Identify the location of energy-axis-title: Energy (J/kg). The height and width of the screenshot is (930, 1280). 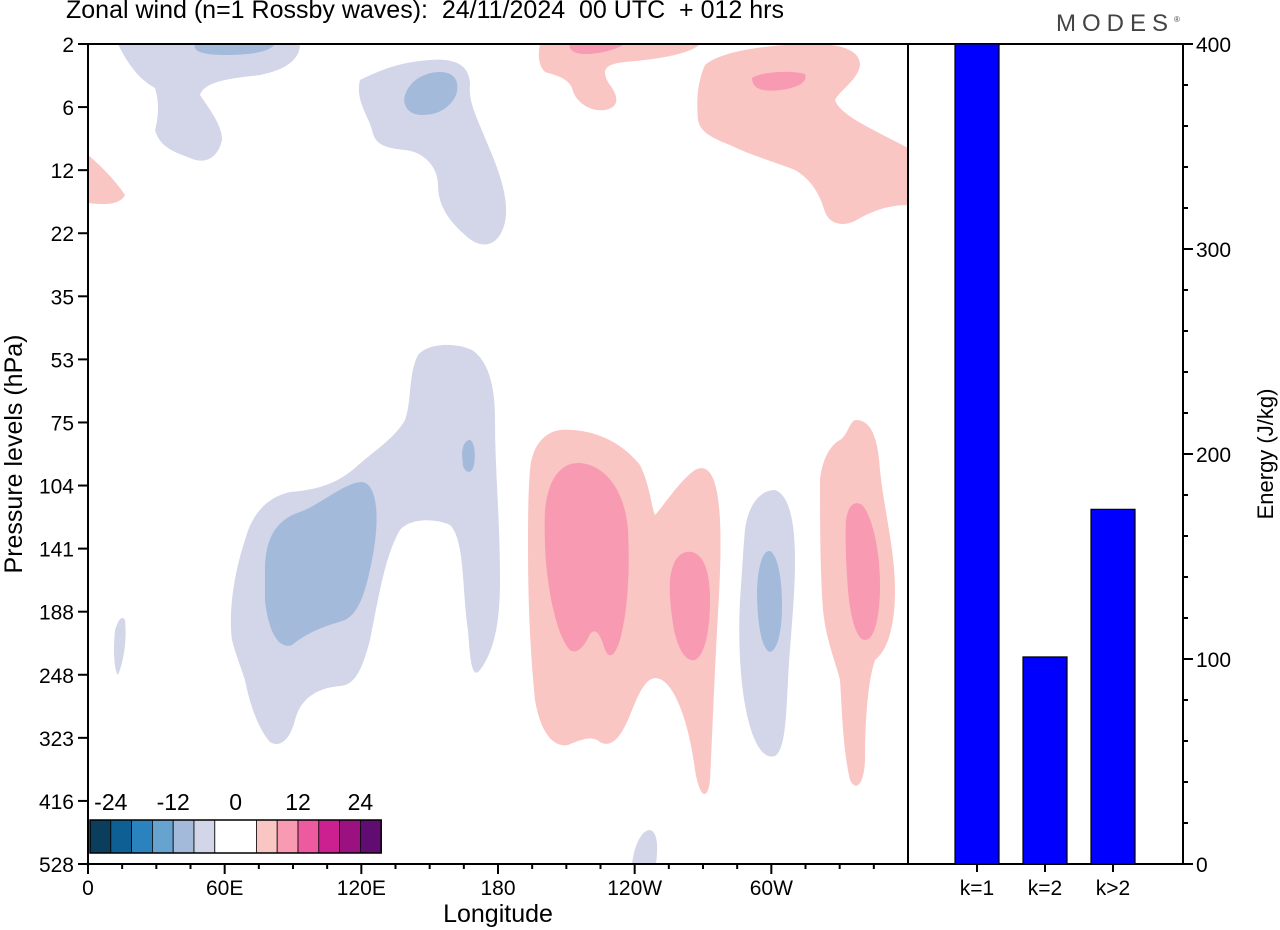
(1265, 454).